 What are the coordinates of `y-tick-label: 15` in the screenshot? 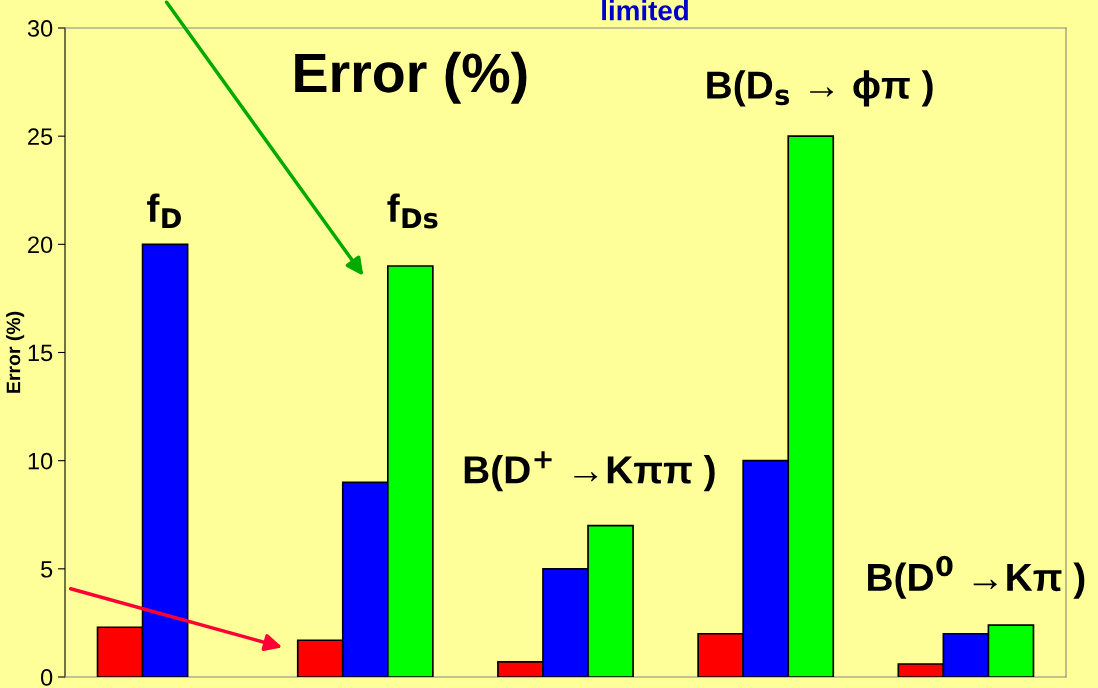 It's located at (40, 353).